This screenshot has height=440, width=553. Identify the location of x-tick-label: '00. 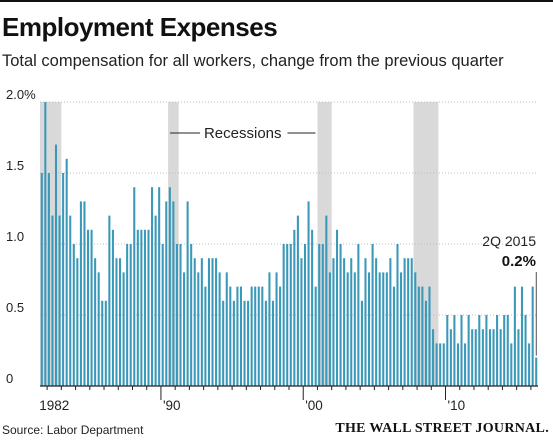
(314, 405).